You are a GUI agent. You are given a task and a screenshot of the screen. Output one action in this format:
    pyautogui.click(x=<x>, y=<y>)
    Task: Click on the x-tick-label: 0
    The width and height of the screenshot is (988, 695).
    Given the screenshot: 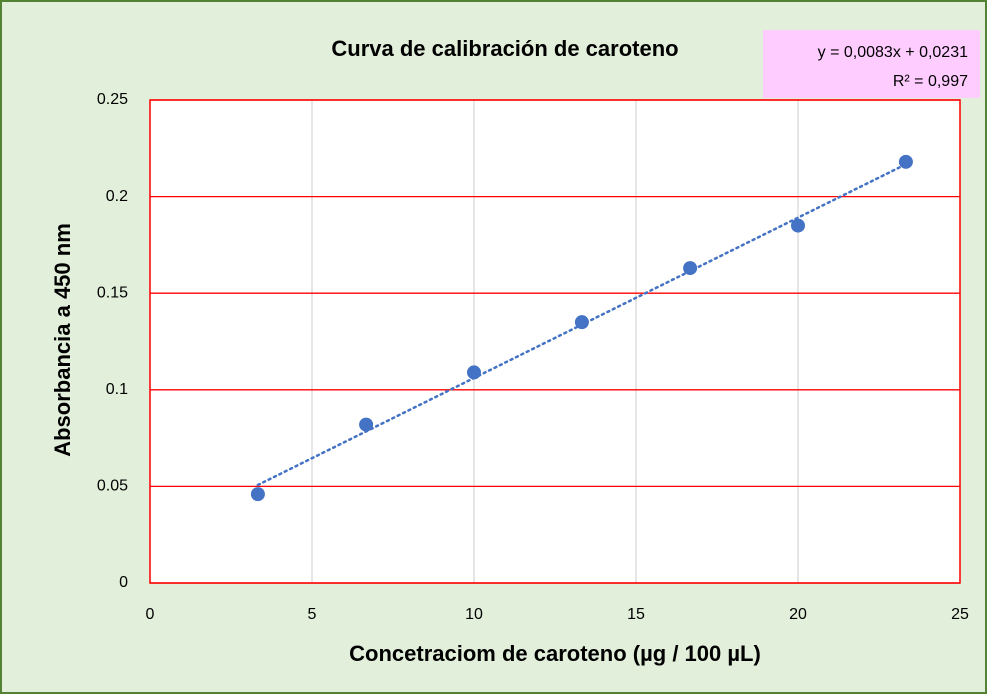 What is the action you would take?
    pyautogui.click(x=150, y=614)
    